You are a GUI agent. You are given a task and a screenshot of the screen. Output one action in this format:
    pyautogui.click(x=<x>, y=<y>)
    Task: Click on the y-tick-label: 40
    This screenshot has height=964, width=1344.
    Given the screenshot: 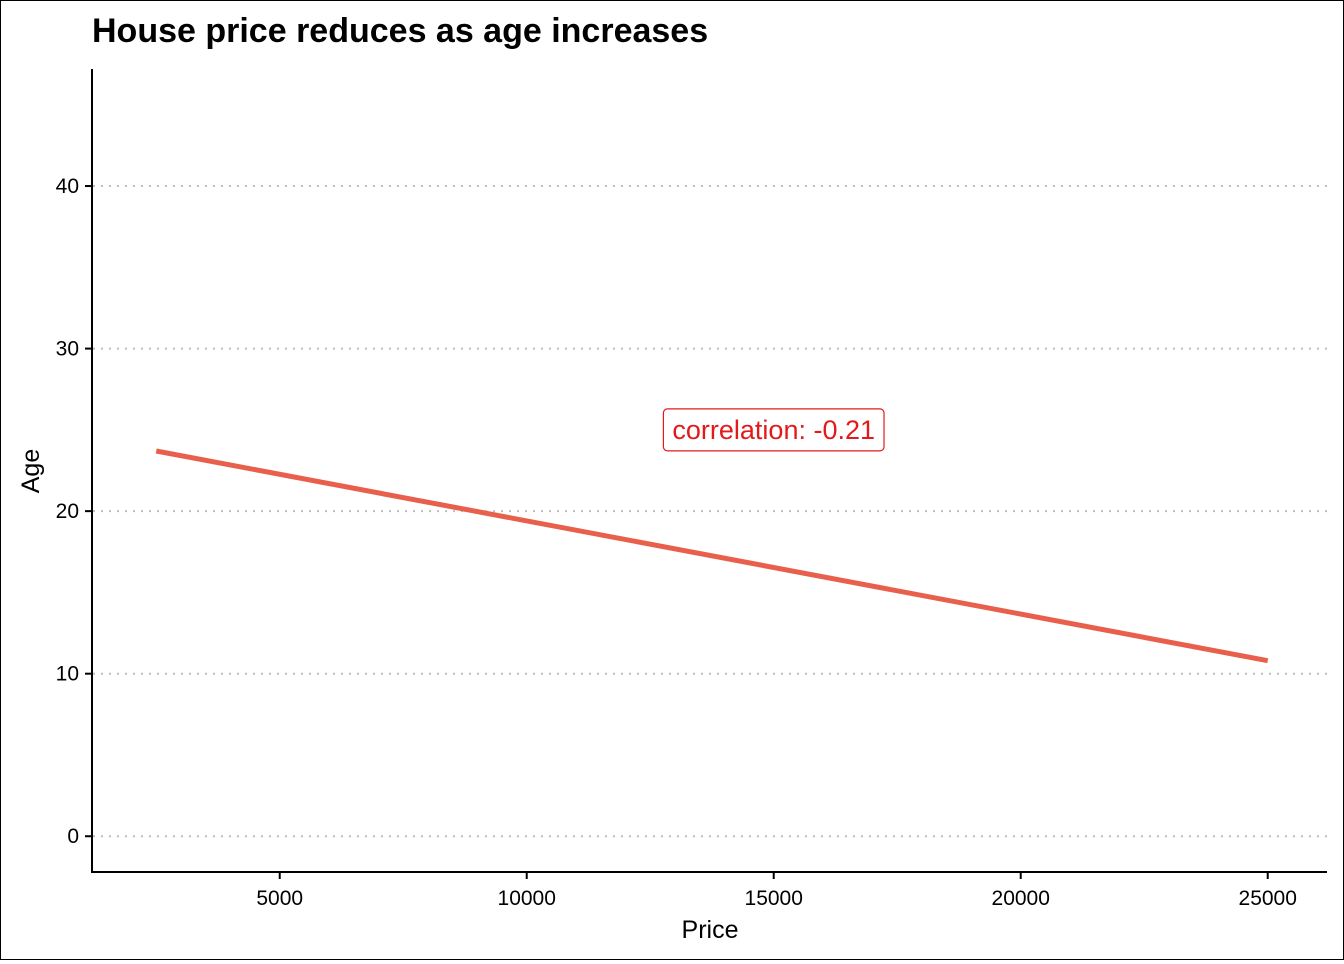 What is the action you would take?
    pyautogui.click(x=67, y=186)
    